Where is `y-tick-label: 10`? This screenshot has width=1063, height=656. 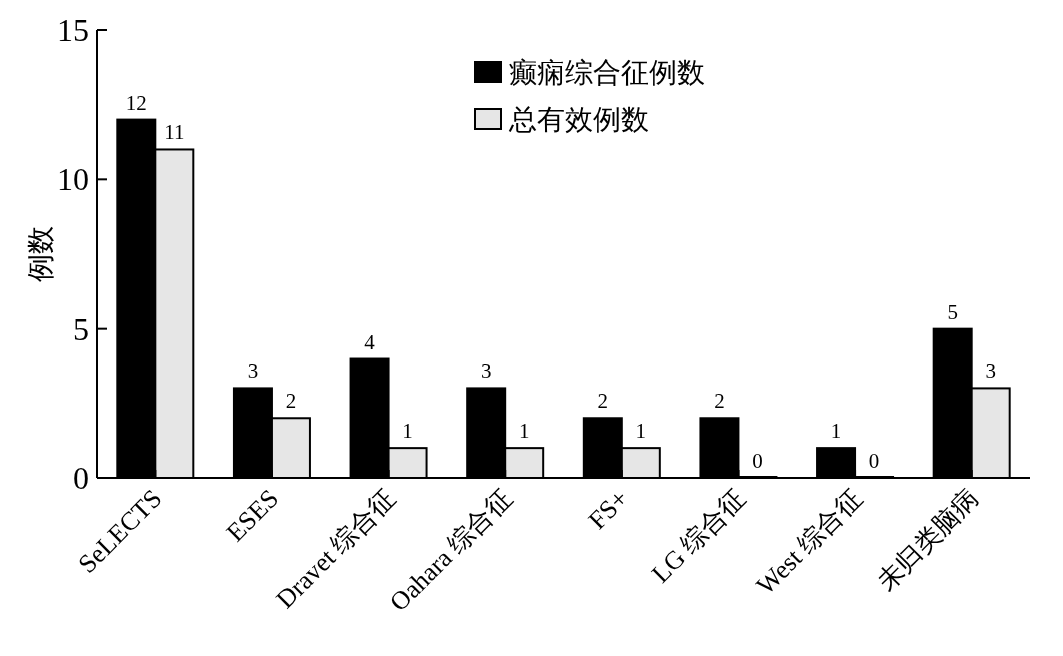
y-tick-label: 10 is located at coordinates (73, 179).